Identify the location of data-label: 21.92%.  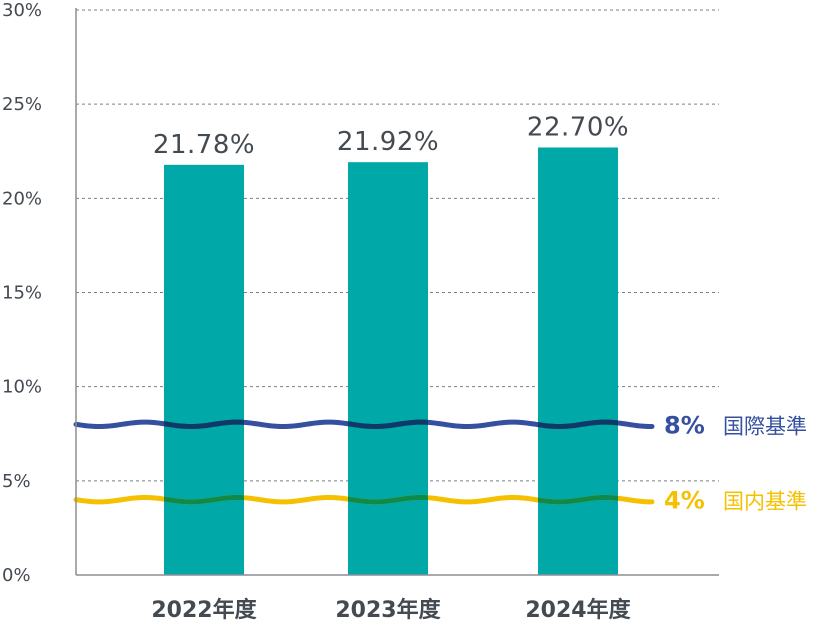
(388, 142).